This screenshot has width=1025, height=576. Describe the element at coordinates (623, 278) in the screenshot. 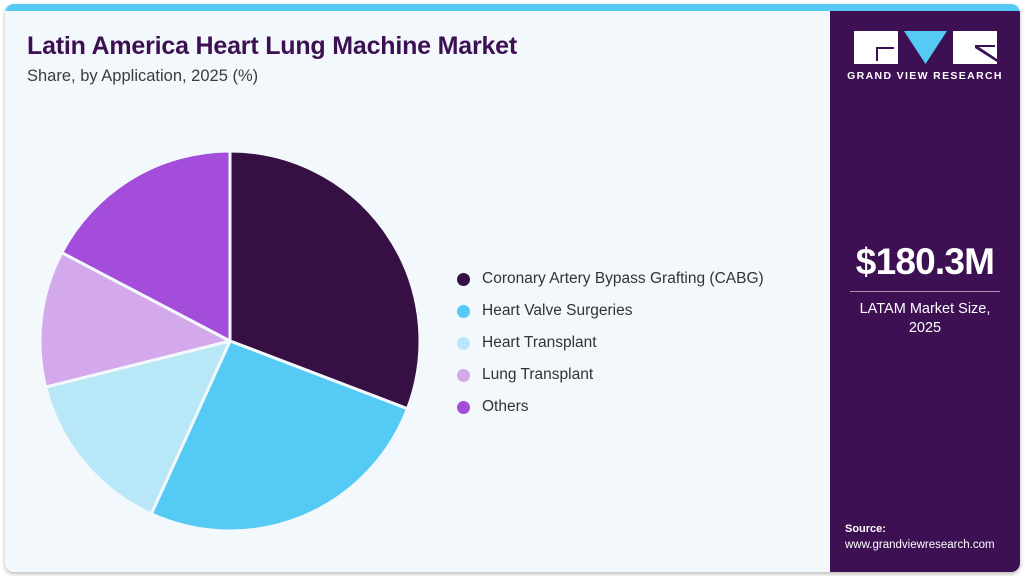

I see `legend-item-label: Coronary Artery Bypass Grafting (CABG)` at that location.